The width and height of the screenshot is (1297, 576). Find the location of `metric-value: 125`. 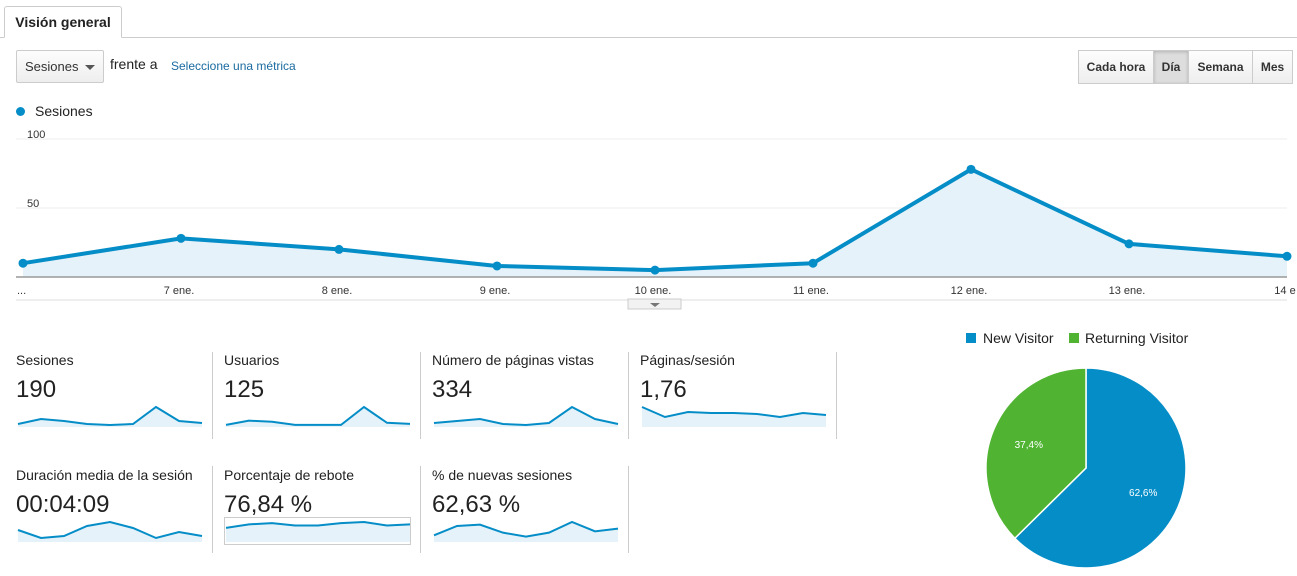

metric-value: 125 is located at coordinates (244, 389).